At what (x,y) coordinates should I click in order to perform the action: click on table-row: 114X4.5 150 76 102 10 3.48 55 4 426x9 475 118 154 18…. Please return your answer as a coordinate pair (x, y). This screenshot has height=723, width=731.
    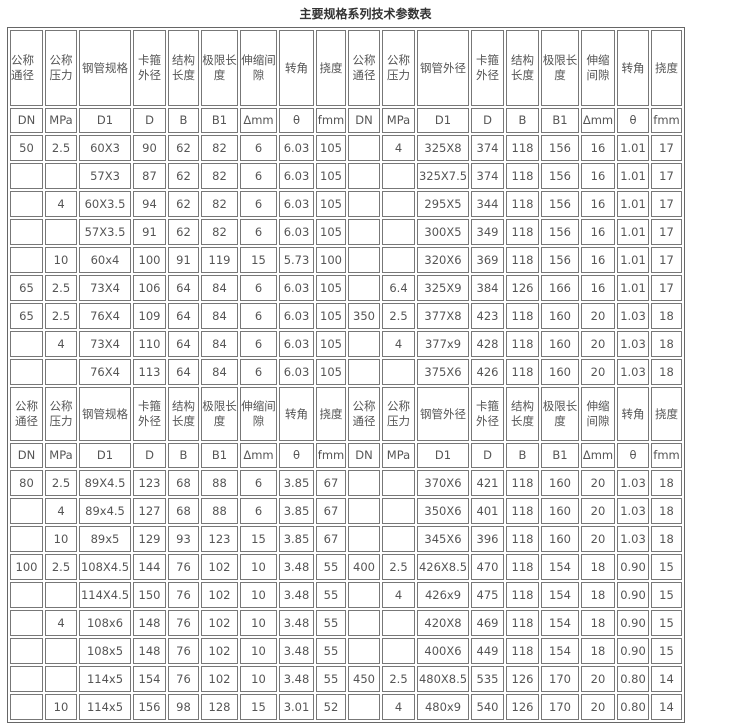
    Looking at the image, I should click on (346, 595).